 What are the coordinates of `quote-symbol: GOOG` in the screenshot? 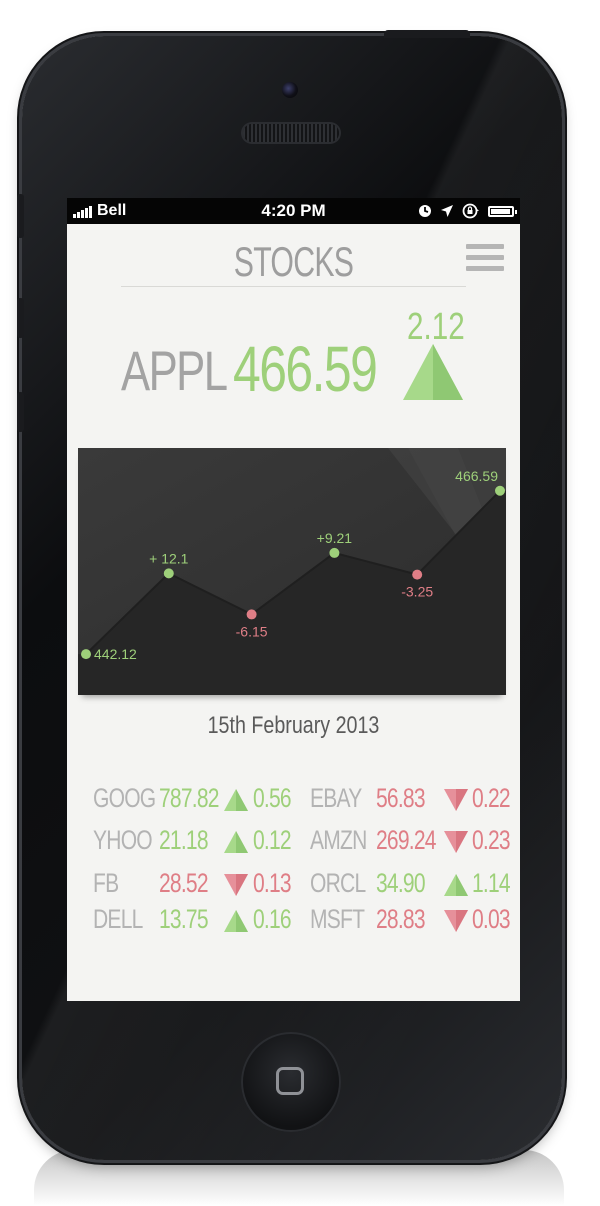 It's located at (124, 798).